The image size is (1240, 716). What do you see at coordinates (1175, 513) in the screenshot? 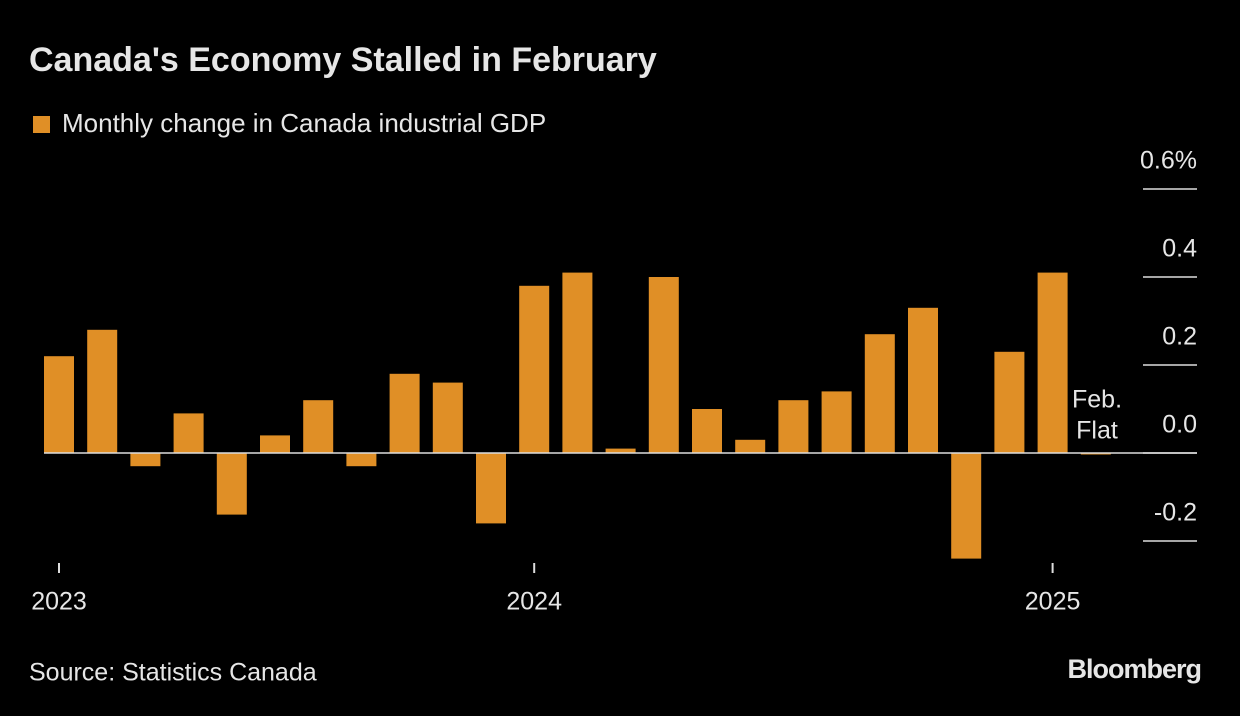
I see `y-tick-label: -0.2` at bounding box center [1175, 513].